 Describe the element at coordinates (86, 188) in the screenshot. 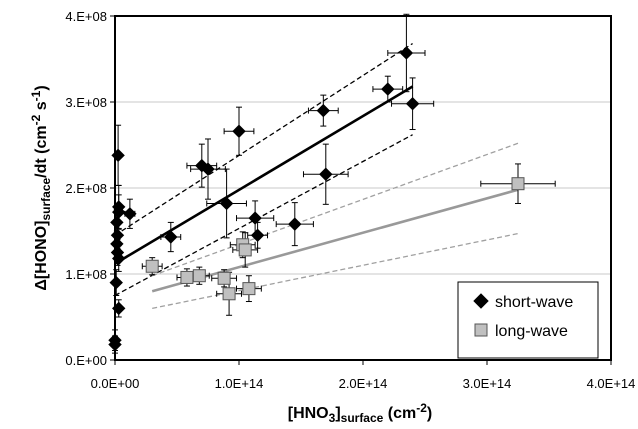

I see `y-tick-label-2: 2.E+08` at that location.